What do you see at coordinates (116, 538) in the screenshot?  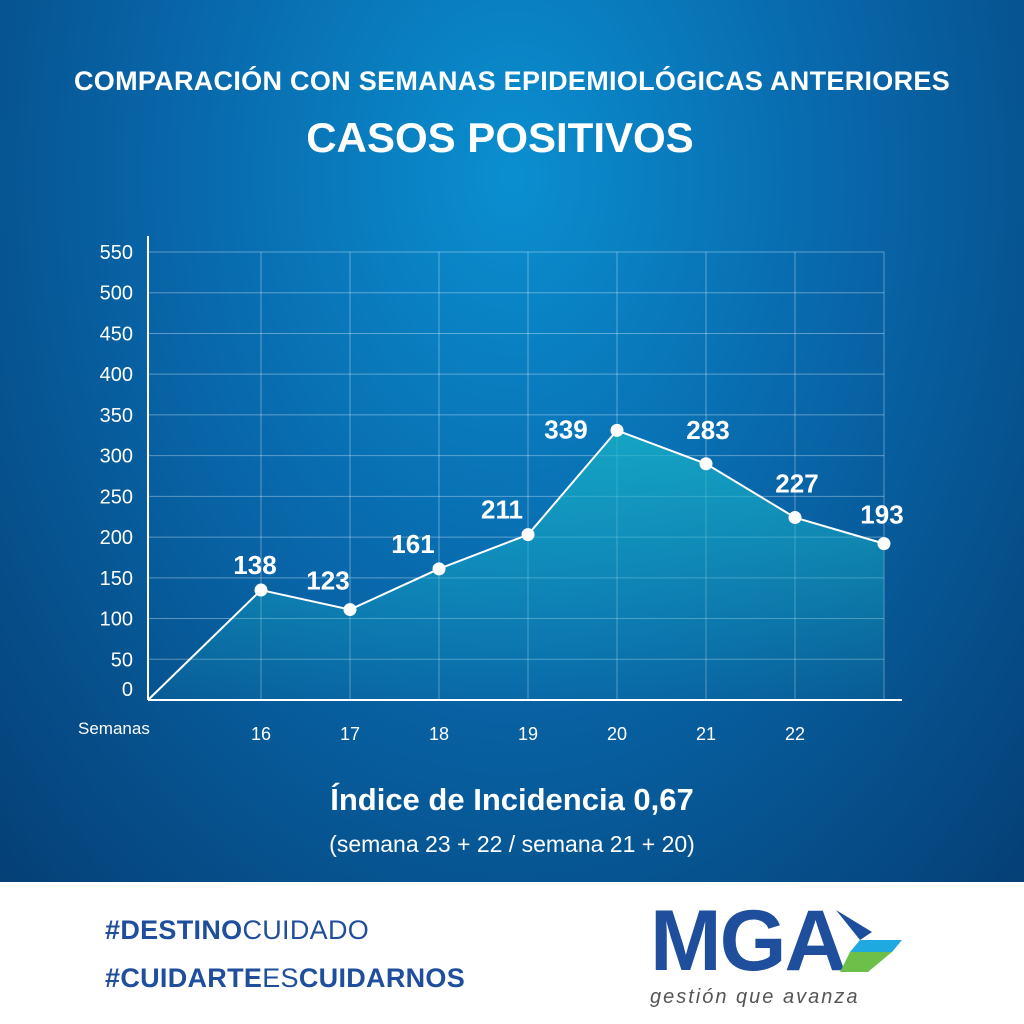 I see `y-tick-label: 200` at bounding box center [116, 538].